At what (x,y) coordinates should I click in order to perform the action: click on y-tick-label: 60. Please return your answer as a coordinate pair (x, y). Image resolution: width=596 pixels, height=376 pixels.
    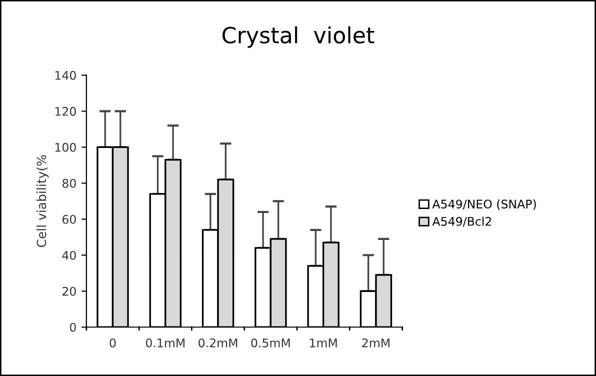
    Looking at the image, I should click on (69, 219).